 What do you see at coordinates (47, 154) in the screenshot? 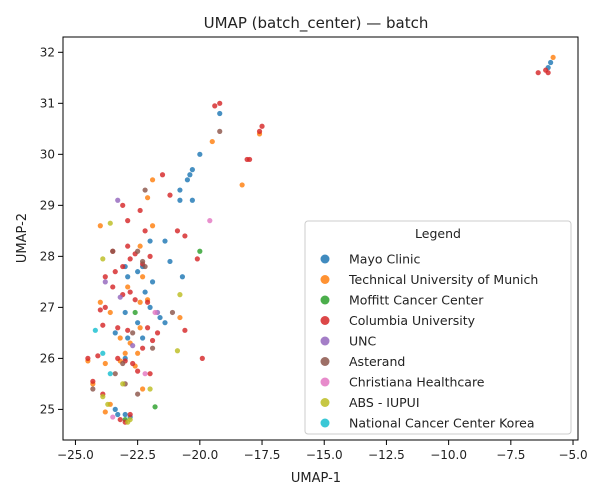
I see `y-tick-label: 30` at bounding box center [47, 154].